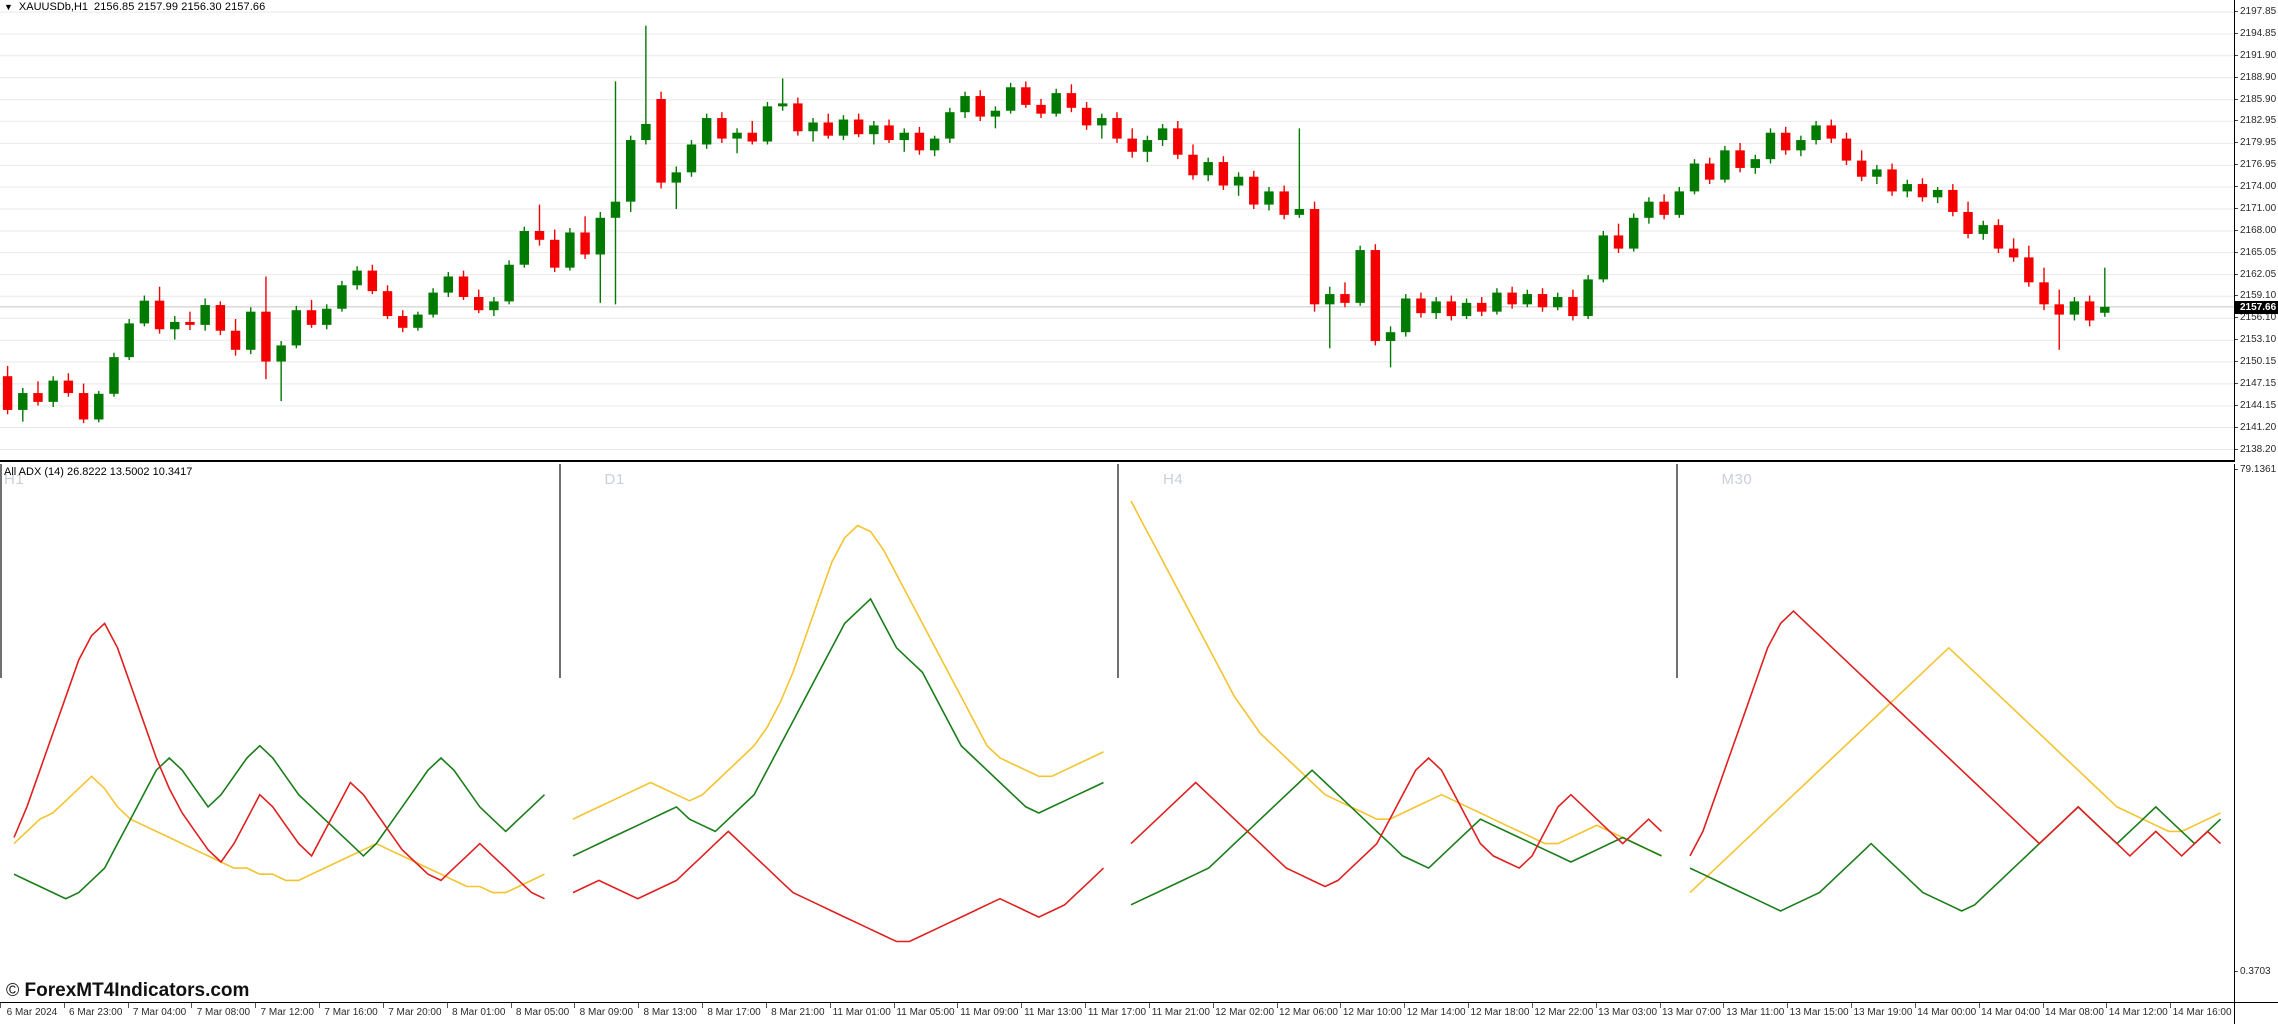 The width and height of the screenshot is (2278, 1024). I want to click on price-tick: 2168.00, so click(2256, 231).